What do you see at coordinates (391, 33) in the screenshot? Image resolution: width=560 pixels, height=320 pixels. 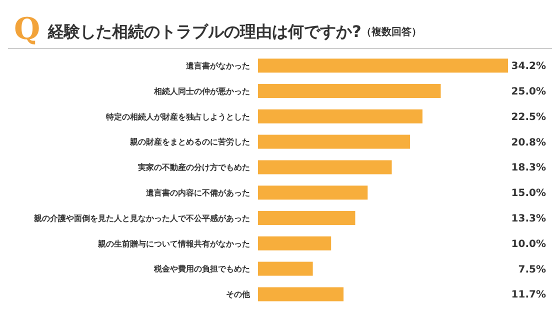 I see `chart-subtitle: （複数回答）` at bounding box center [391, 33].